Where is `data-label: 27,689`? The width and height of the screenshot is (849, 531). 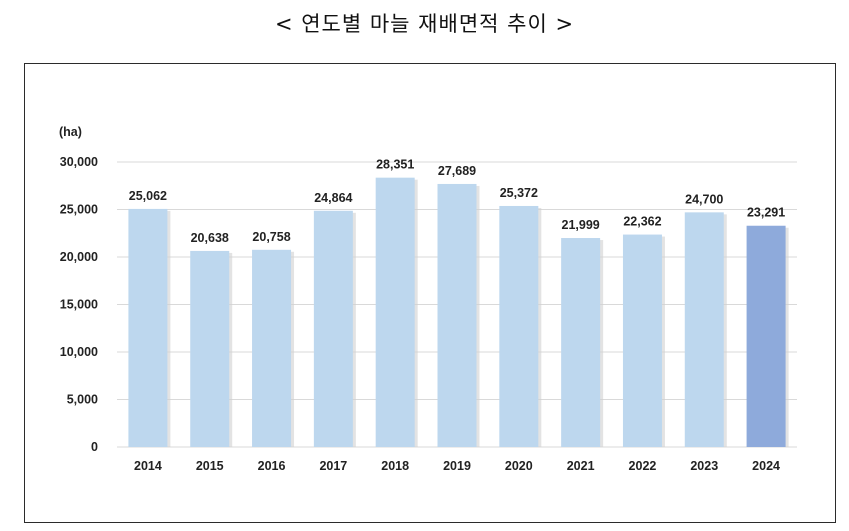 data-label: 27,689 is located at coordinates (457, 171).